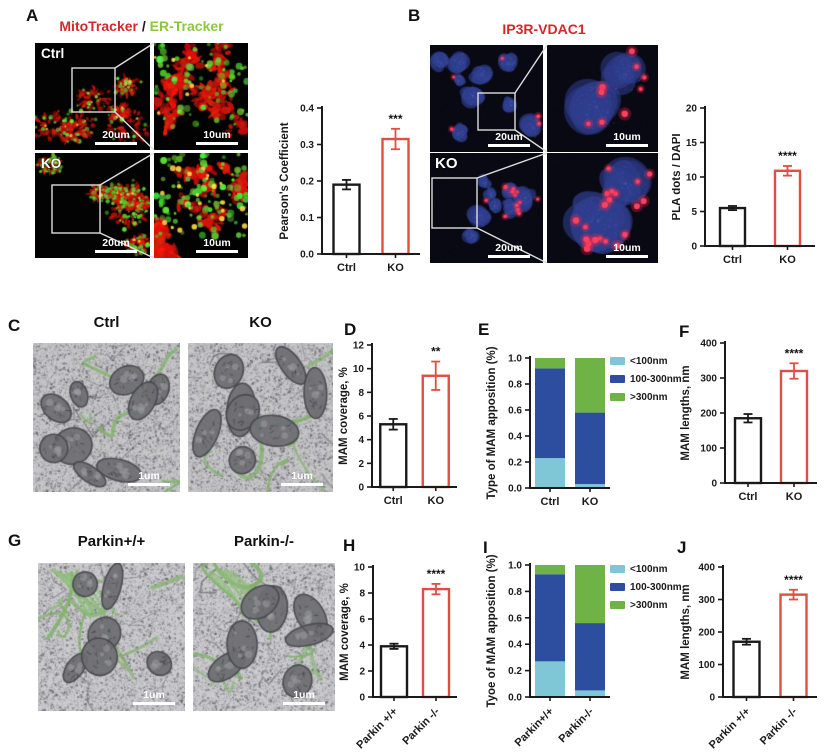 Image resolution: width=825 pixels, height=756 pixels. Describe the element at coordinates (515, 359) in the screenshot. I see `svg-text: 1.0` at that location.